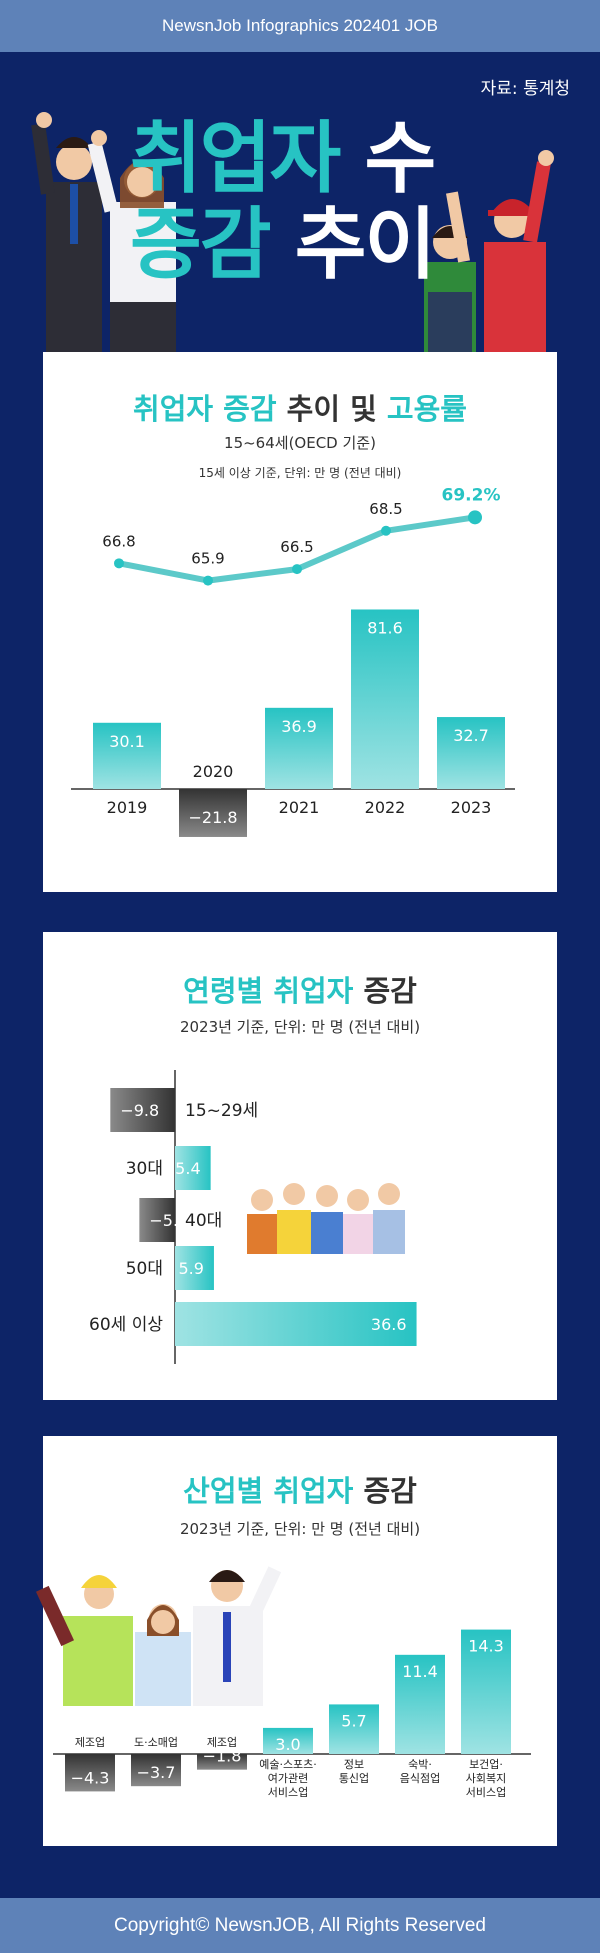 Image resolution: width=600 pixels, height=1953 pixels. What do you see at coordinates (519, 251) in the screenshot?
I see `worker-red-illustration` at bounding box center [519, 251].